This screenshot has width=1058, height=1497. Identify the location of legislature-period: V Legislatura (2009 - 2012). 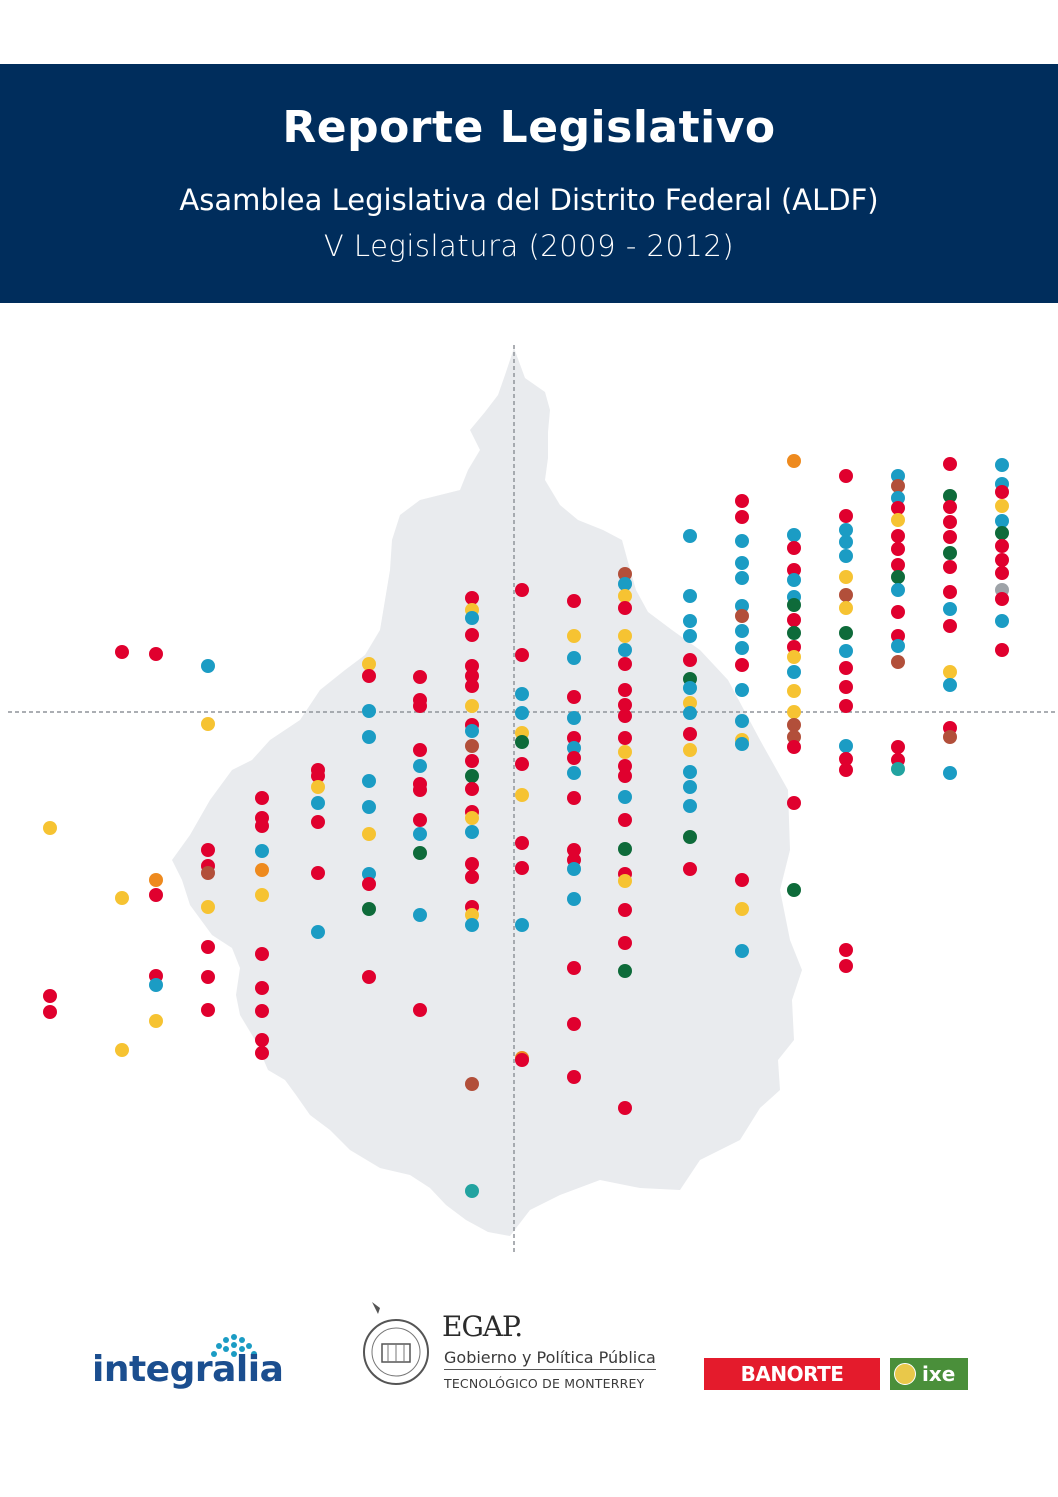
(529, 246).